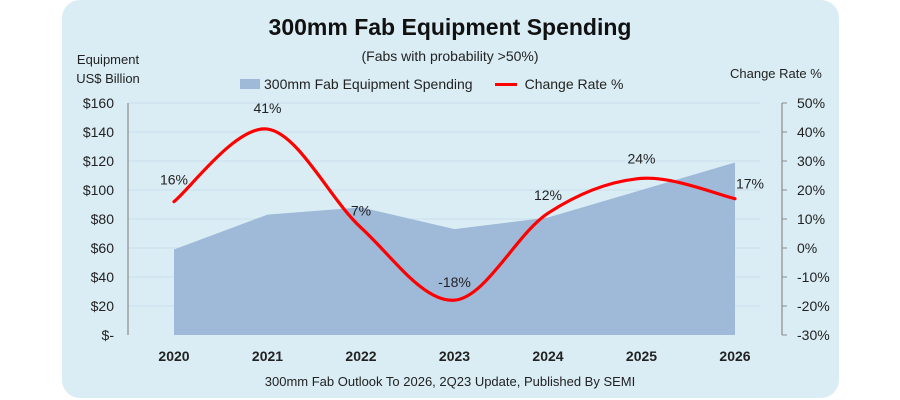 Image resolution: width=900 pixels, height=400 pixels. What do you see at coordinates (811, 132) in the screenshot?
I see `right-tick-label: 40%` at bounding box center [811, 132].